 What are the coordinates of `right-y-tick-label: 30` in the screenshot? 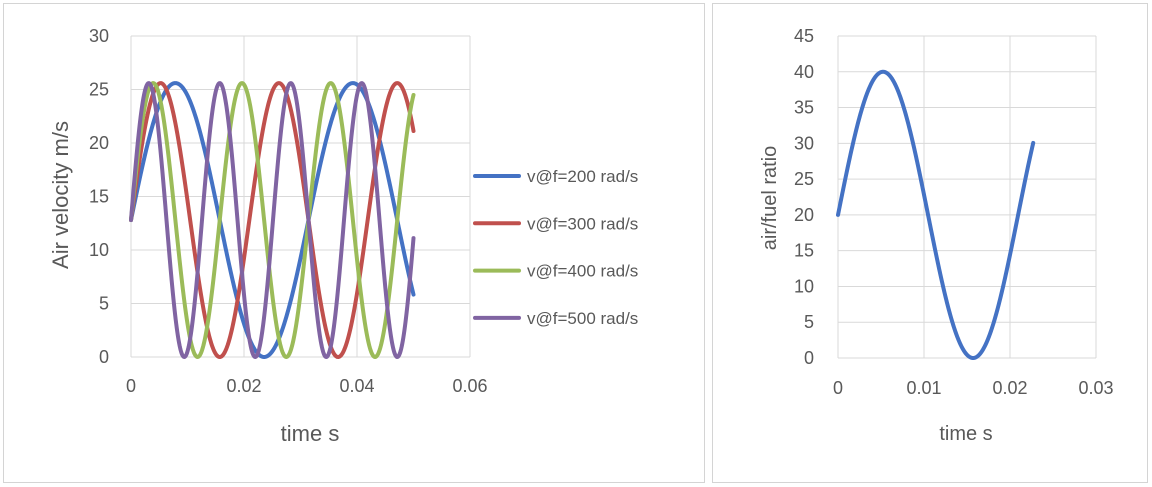 It's located at (804, 143).